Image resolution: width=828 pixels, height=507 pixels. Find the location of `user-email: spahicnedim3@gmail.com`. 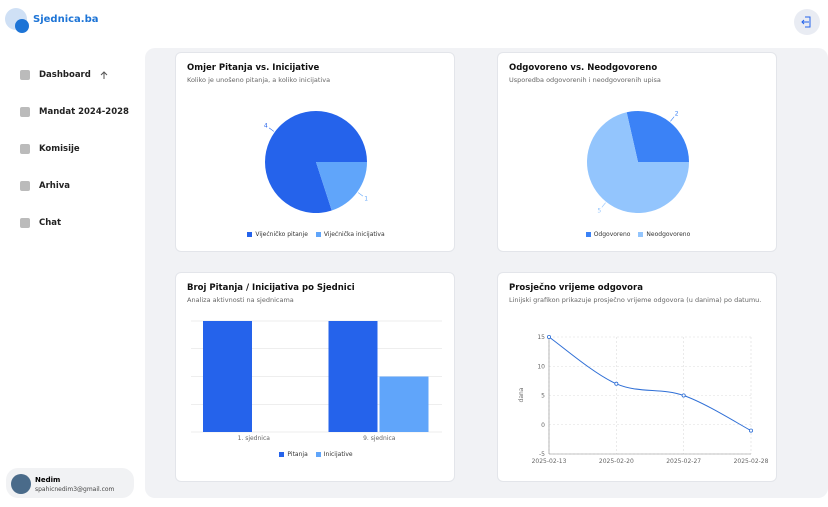

user-email: spahicnedim3@gmail.com is located at coordinates (75, 489).